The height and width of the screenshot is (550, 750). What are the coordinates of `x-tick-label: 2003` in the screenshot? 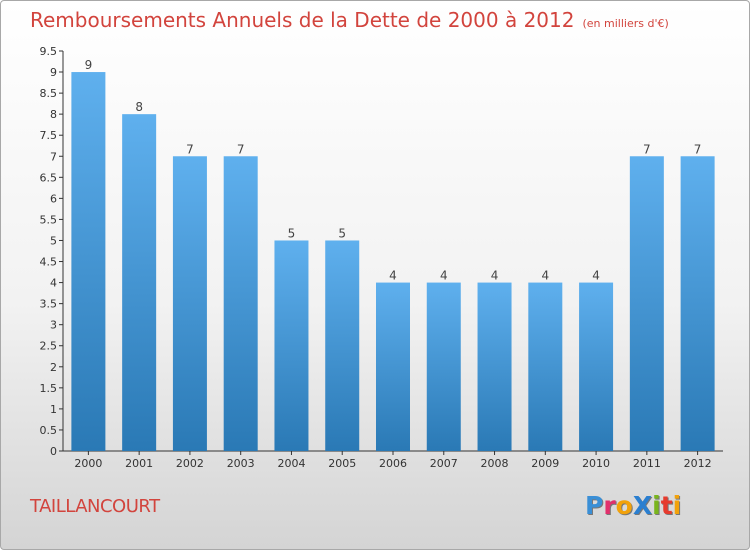 It's located at (241, 463).